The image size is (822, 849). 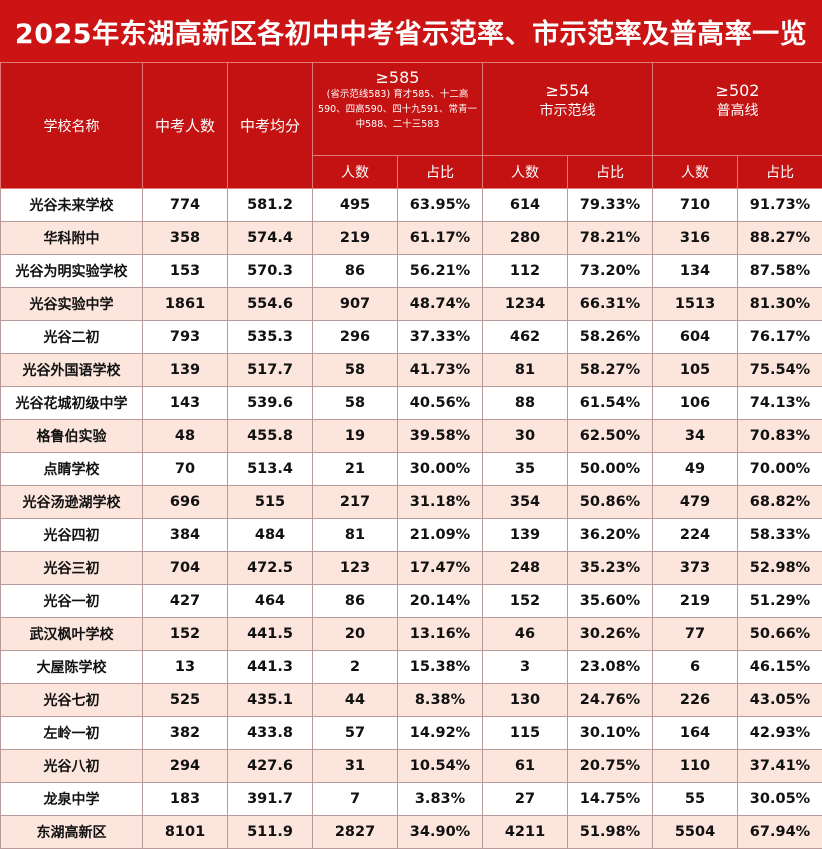 What do you see at coordinates (695, 733) in the screenshot?
I see `cell-count-502: 164` at bounding box center [695, 733].